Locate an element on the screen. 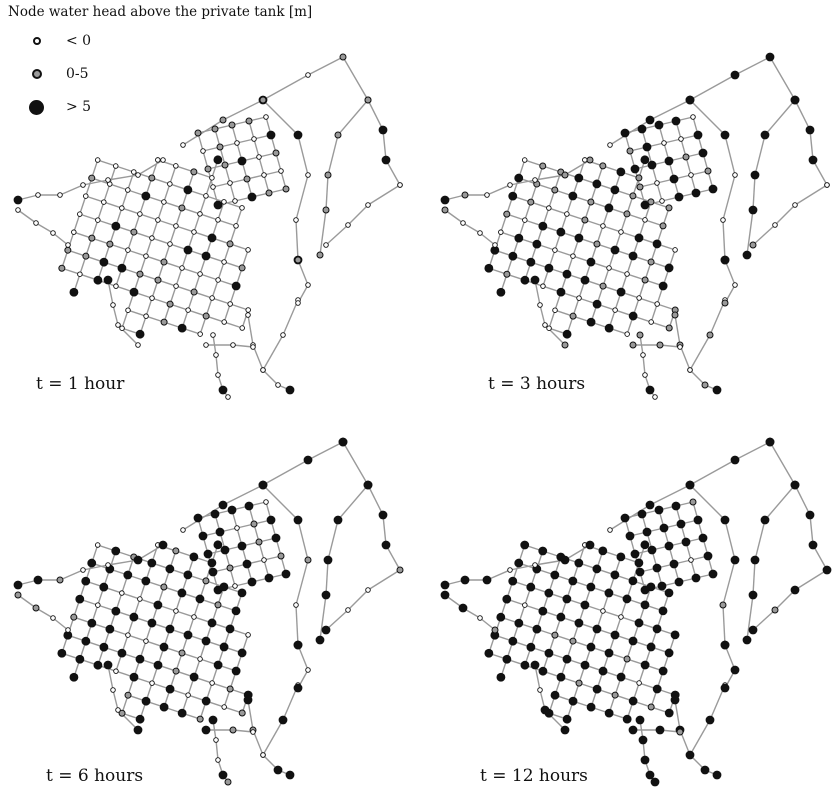 This screenshot has height=796, width=833. legend-symbol-mid is located at coordinates (37, 74).